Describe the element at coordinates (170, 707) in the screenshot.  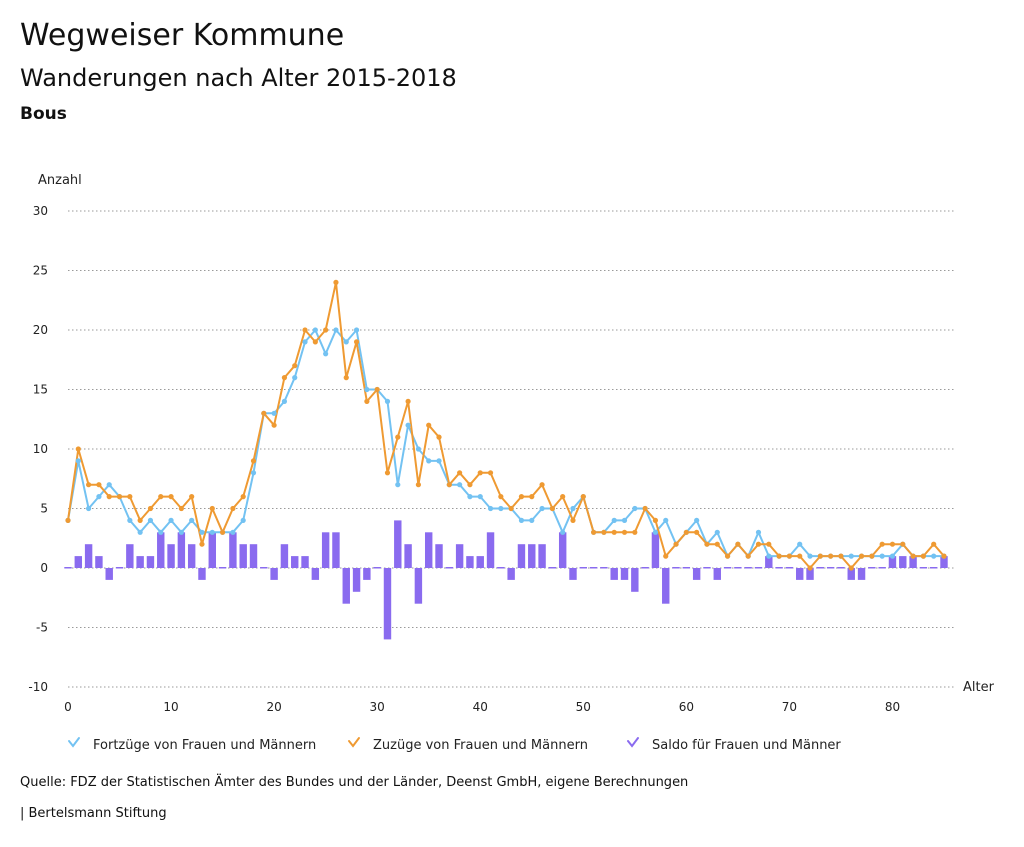
I see `x-tick-label: 10` at that location.